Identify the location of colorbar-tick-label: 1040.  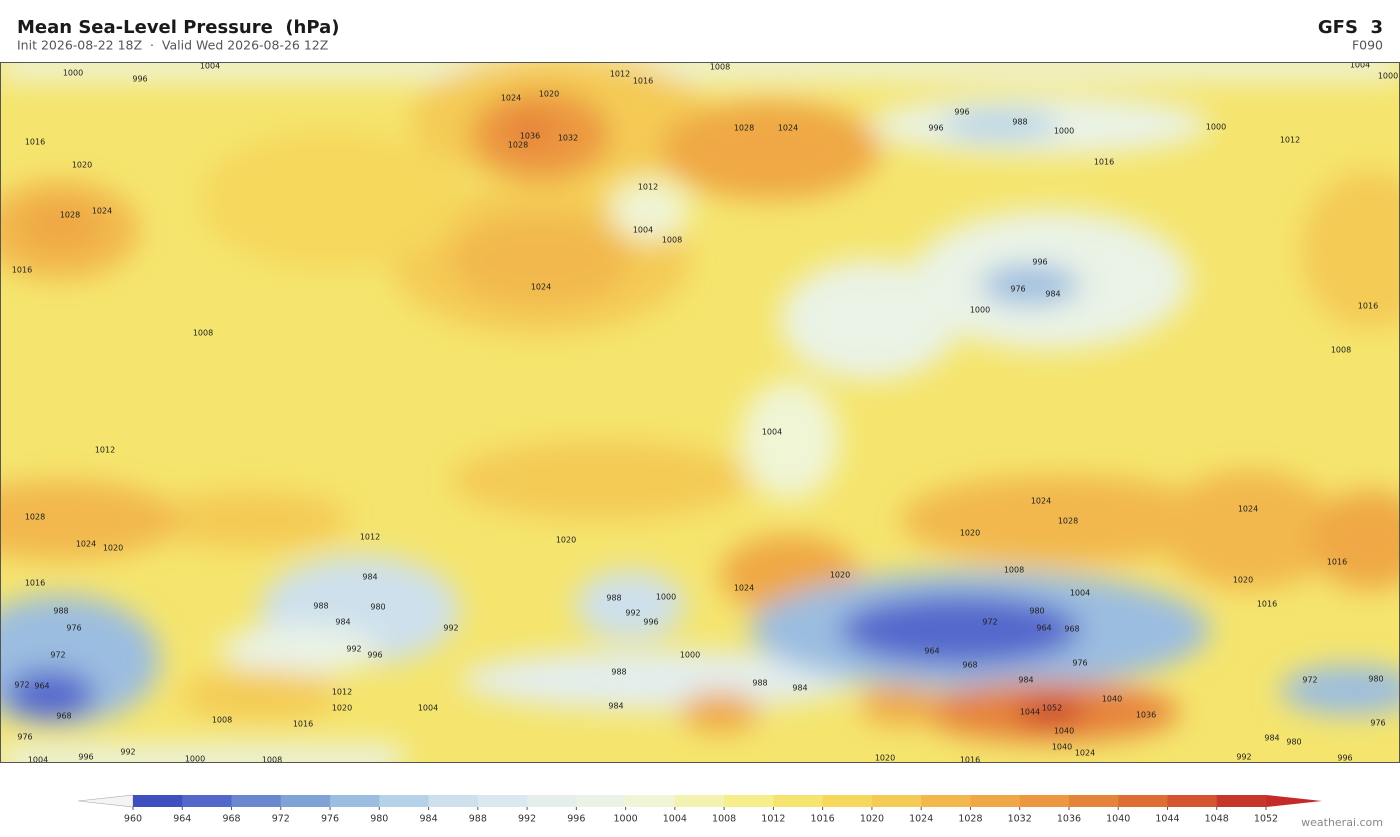
(1118, 819).